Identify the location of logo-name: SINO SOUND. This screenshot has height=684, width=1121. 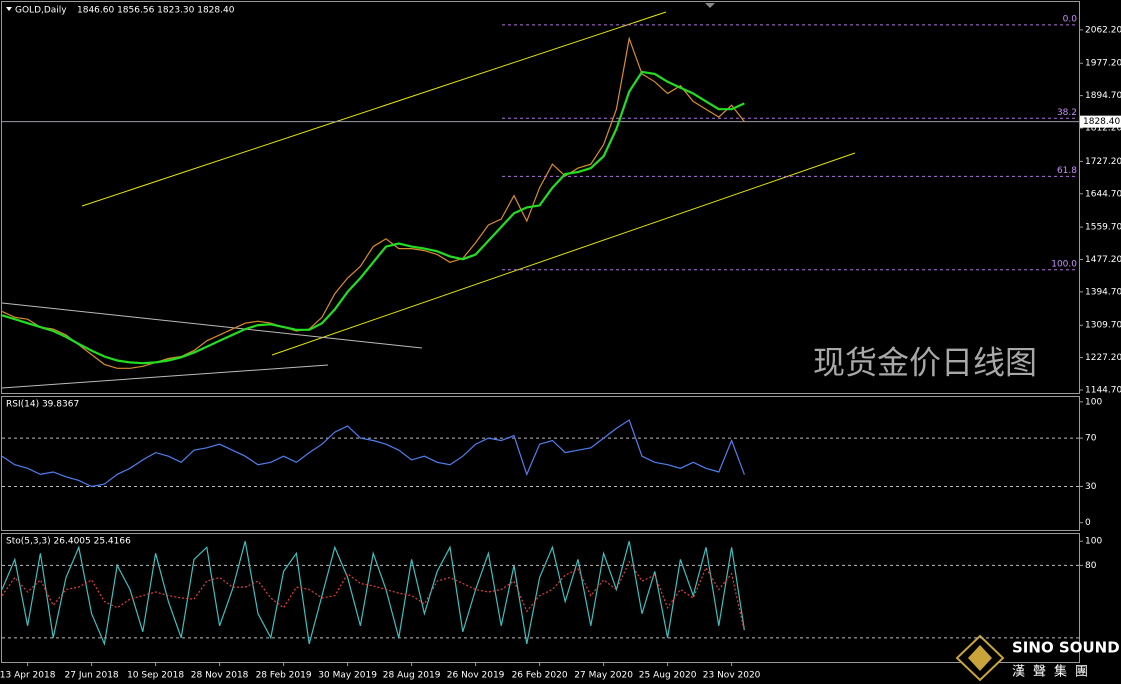
(1066, 648).